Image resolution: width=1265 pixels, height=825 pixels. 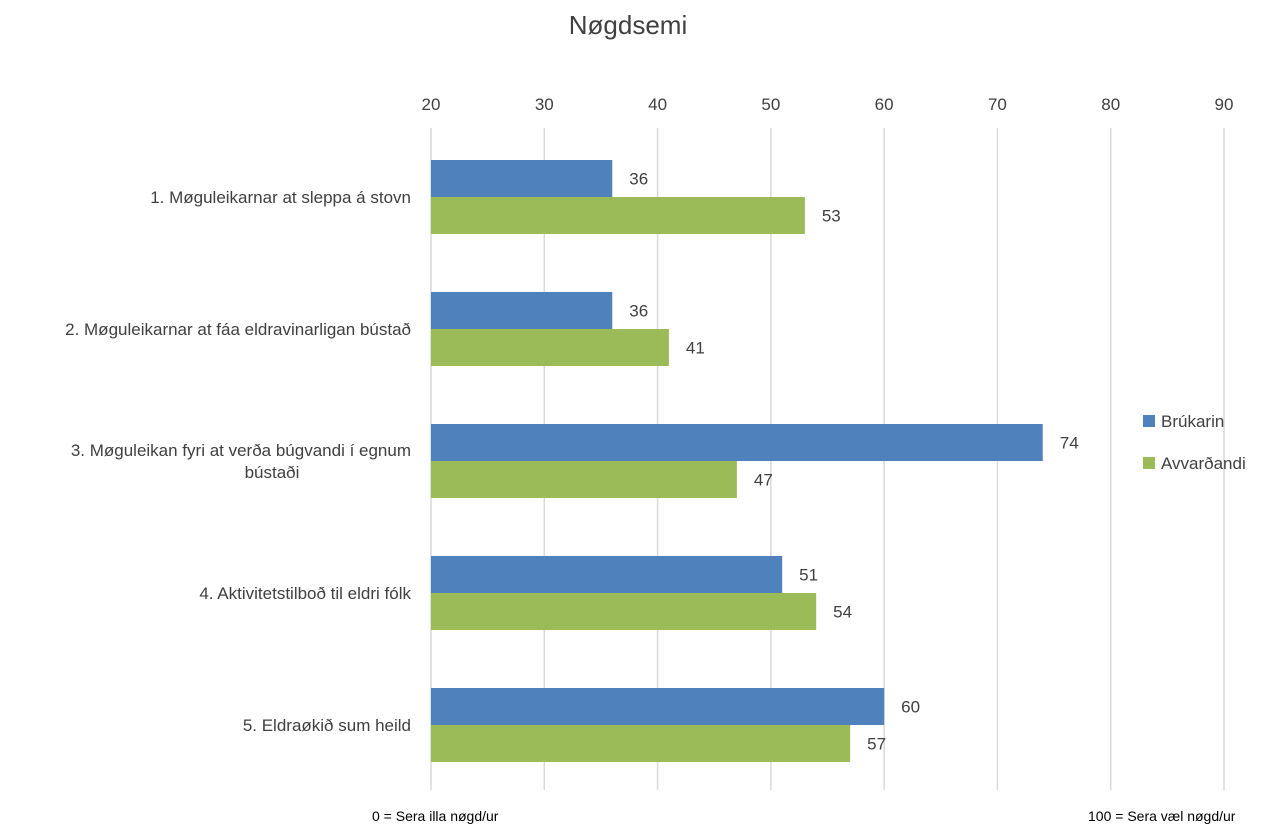 What do you see at coordinates (1192, 421) in the screenshot?
I see `legend-entry: Brúkarin` at bounding box center [1192, 421].